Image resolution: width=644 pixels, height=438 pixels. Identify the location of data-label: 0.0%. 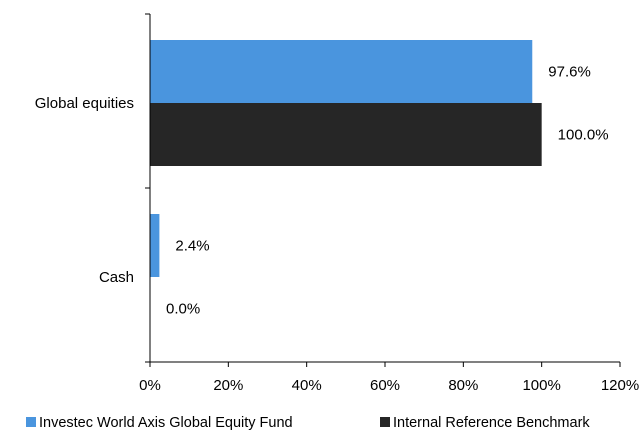
(183, 309).